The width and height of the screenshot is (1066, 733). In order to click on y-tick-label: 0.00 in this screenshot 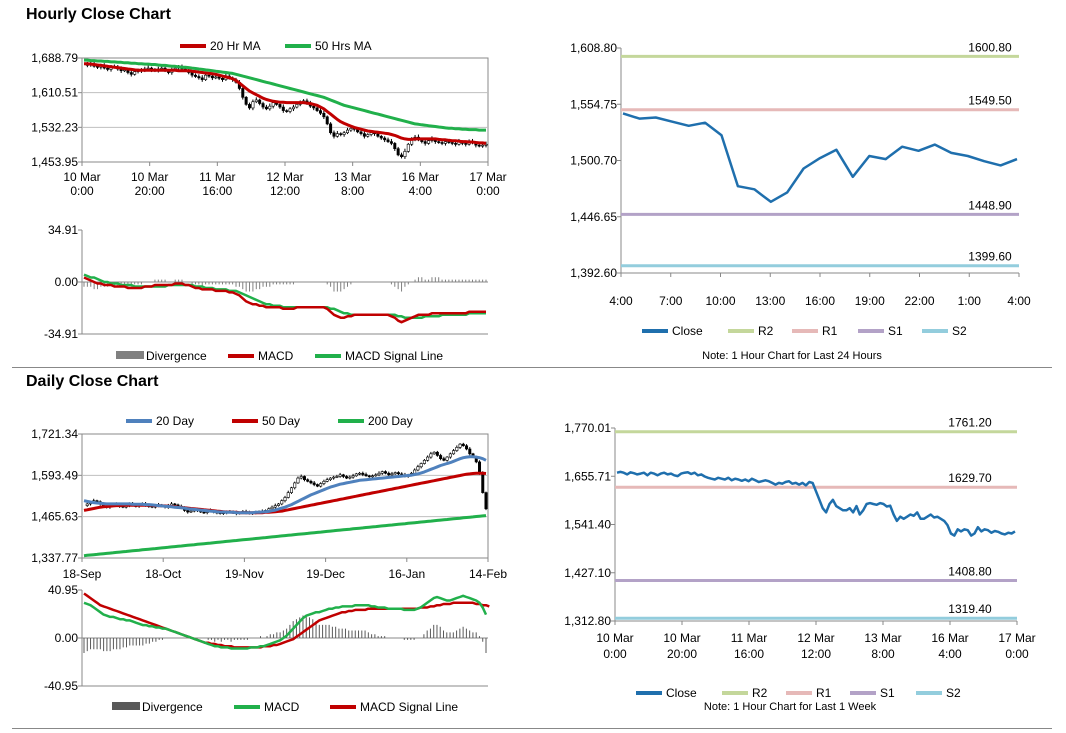, I will do `click(67, 638)`.